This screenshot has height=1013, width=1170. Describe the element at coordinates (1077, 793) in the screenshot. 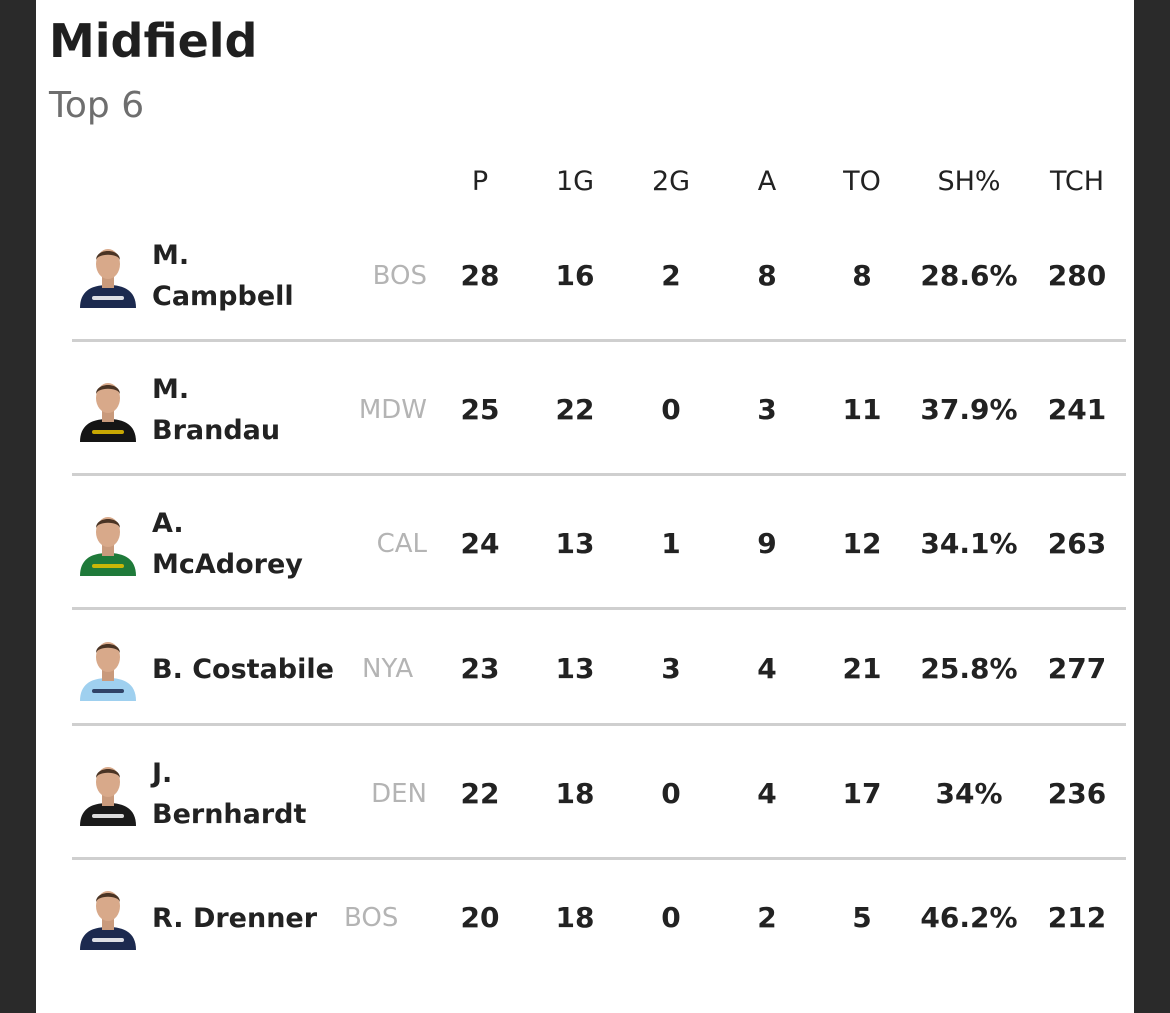

I see `stat-tch: 236` at that location.